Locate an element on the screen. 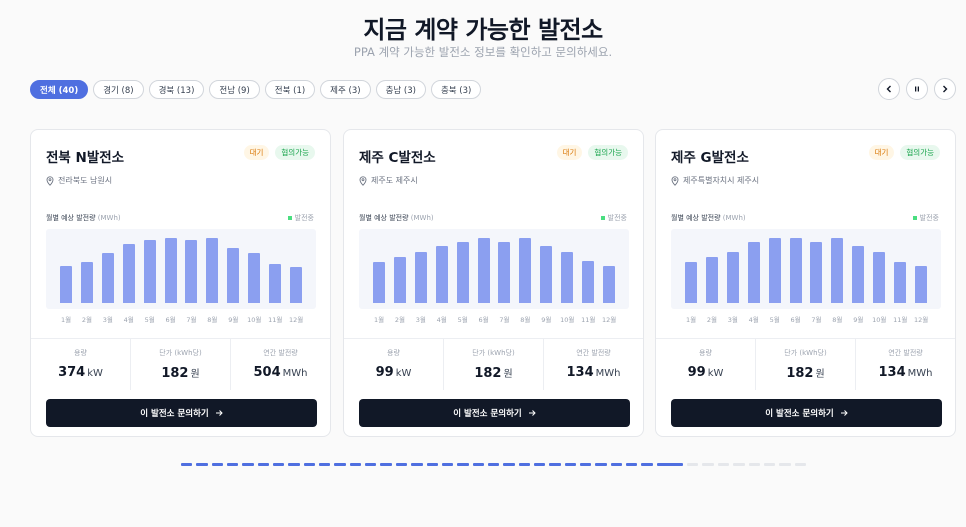 This screenshot has width=966, height=527. filter-chip-gyeonggi: 경기 (8) is located at coordinates (118, 89).